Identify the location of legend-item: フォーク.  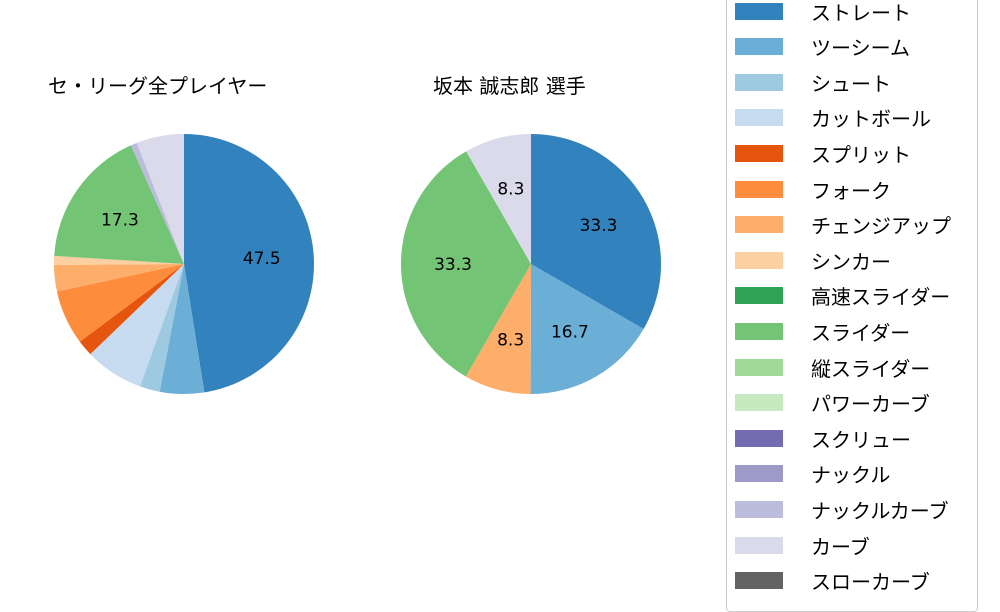
(813, 190).